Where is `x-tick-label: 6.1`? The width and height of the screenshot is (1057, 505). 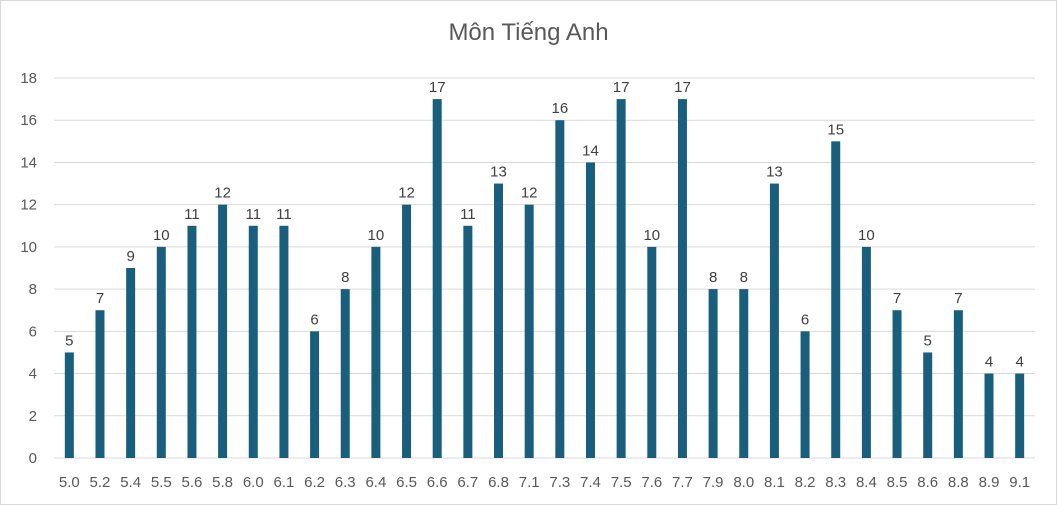 x-tick-label: 6.1 is located at coordinates (283, 482).